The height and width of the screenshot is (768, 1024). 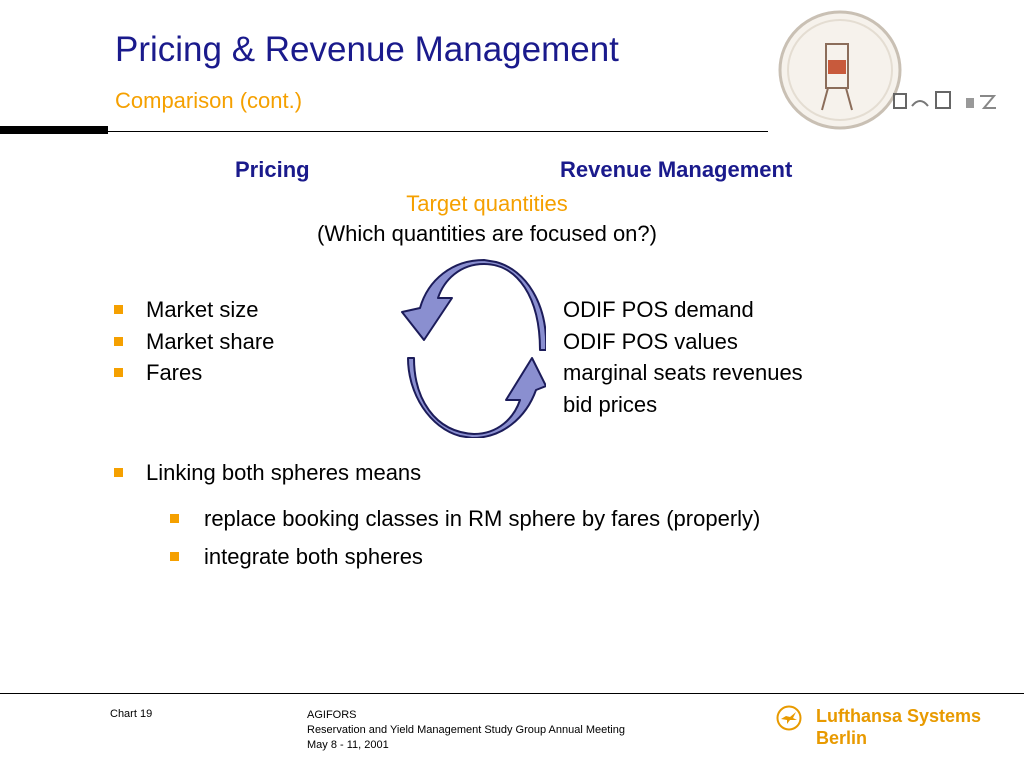 What do you see at coordinates (465, 560) in the screenshot?
I see `list-item: integrate both spheres` at bounding box center [465, 560].